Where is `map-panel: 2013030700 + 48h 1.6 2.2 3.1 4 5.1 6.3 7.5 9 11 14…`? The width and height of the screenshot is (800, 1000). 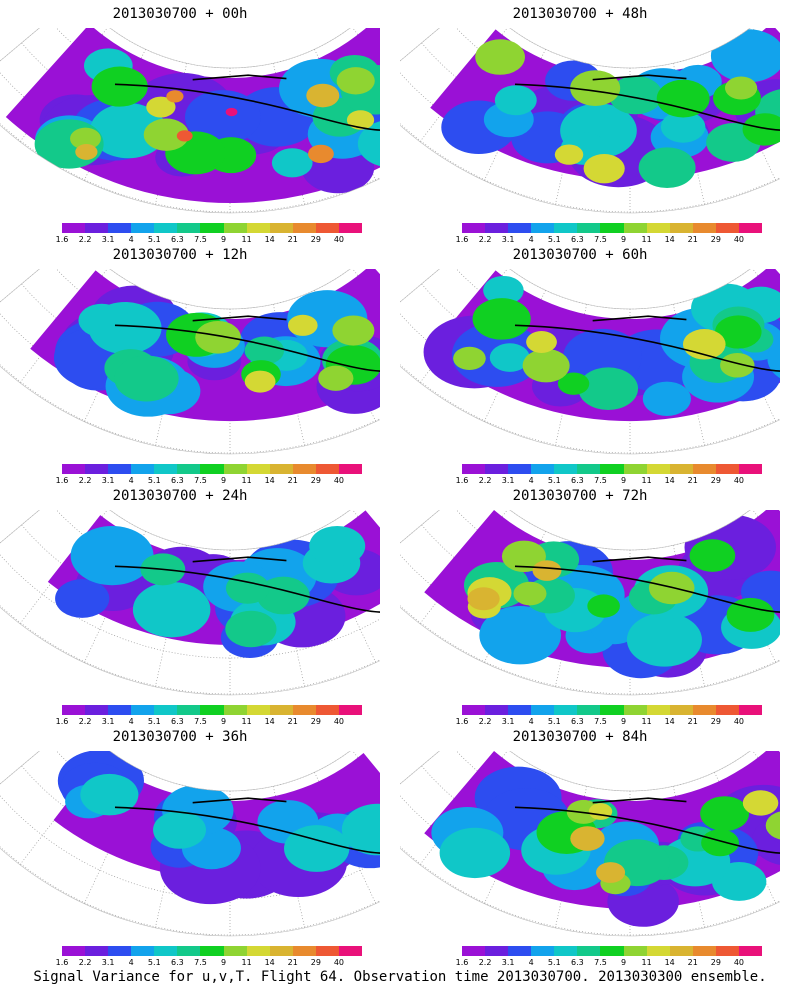
map-panel: 2013030700 + 48h 1.6 2.2 3.1 4 5.1 6.3 7.5 9 11 14… is located at coordinates (590, 122).